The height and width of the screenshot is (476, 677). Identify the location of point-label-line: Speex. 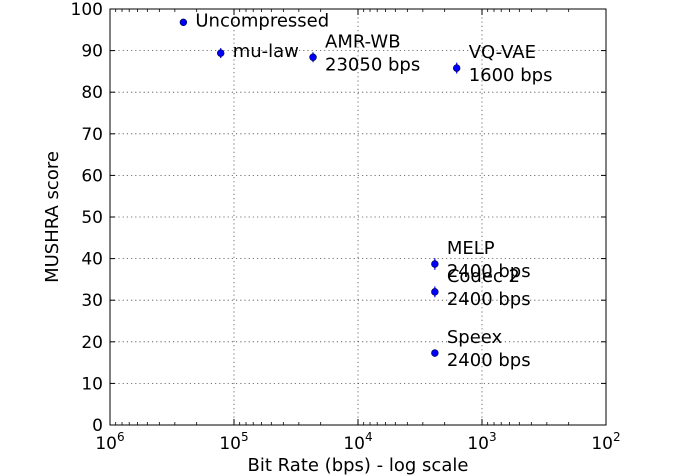
(475, 337).